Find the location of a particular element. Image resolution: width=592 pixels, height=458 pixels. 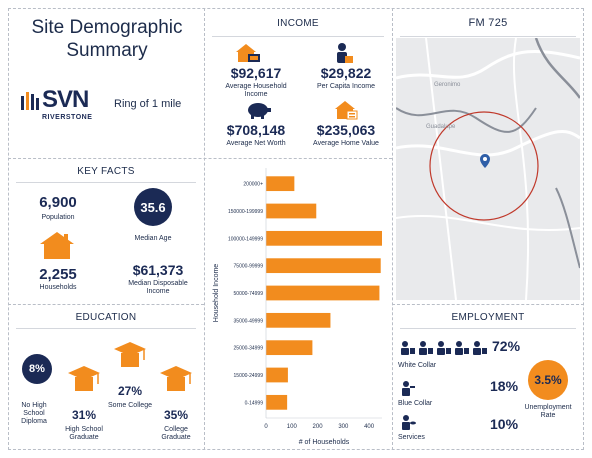

no-hs-label: No High School Diploma is located at coordinates (34, 413).